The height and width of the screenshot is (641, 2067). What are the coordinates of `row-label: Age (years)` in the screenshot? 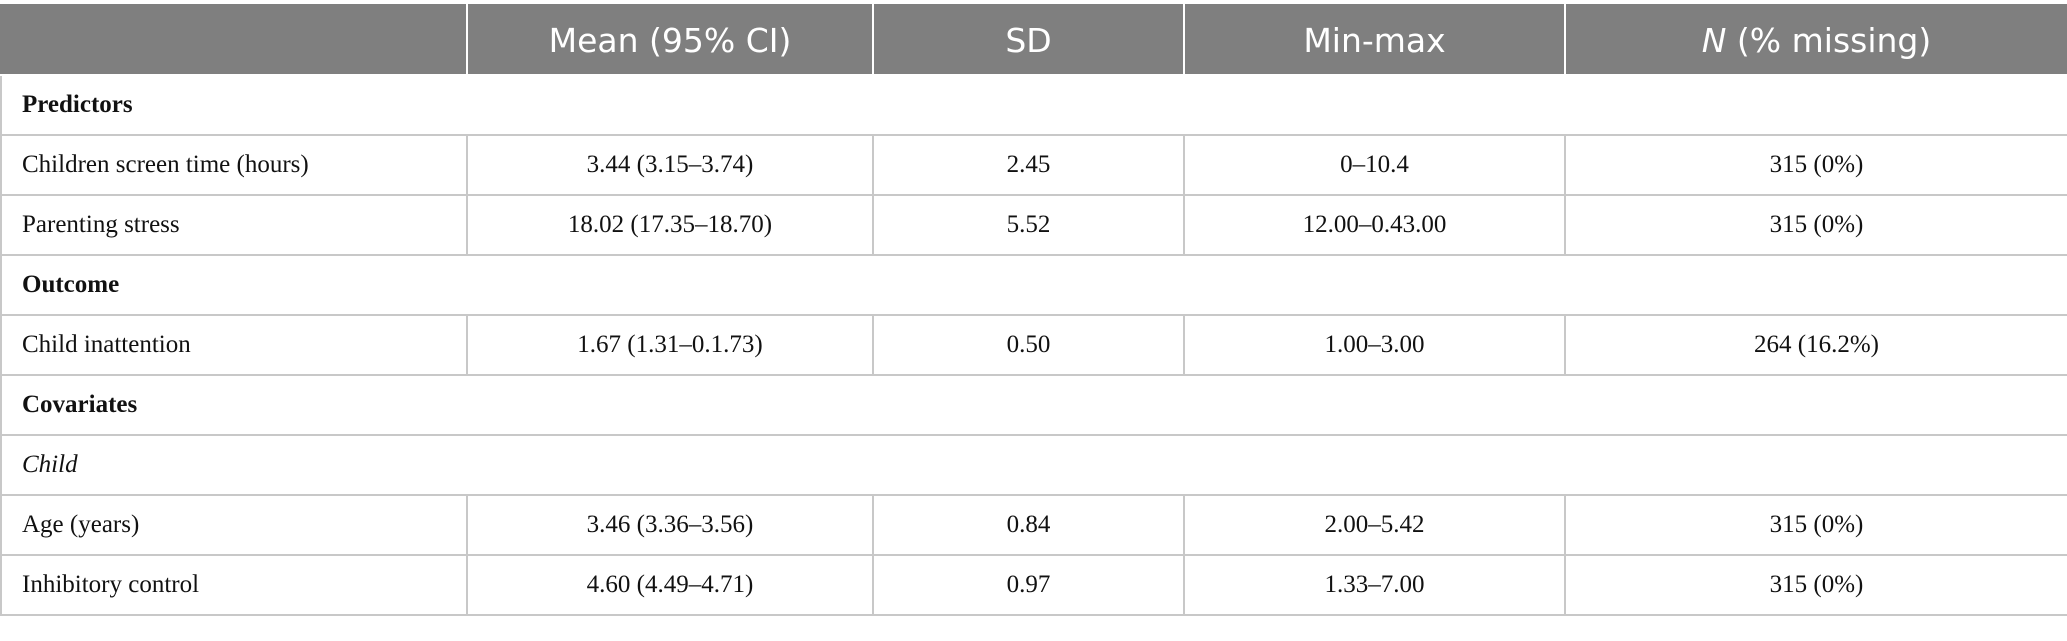 It's located at (234, 525).